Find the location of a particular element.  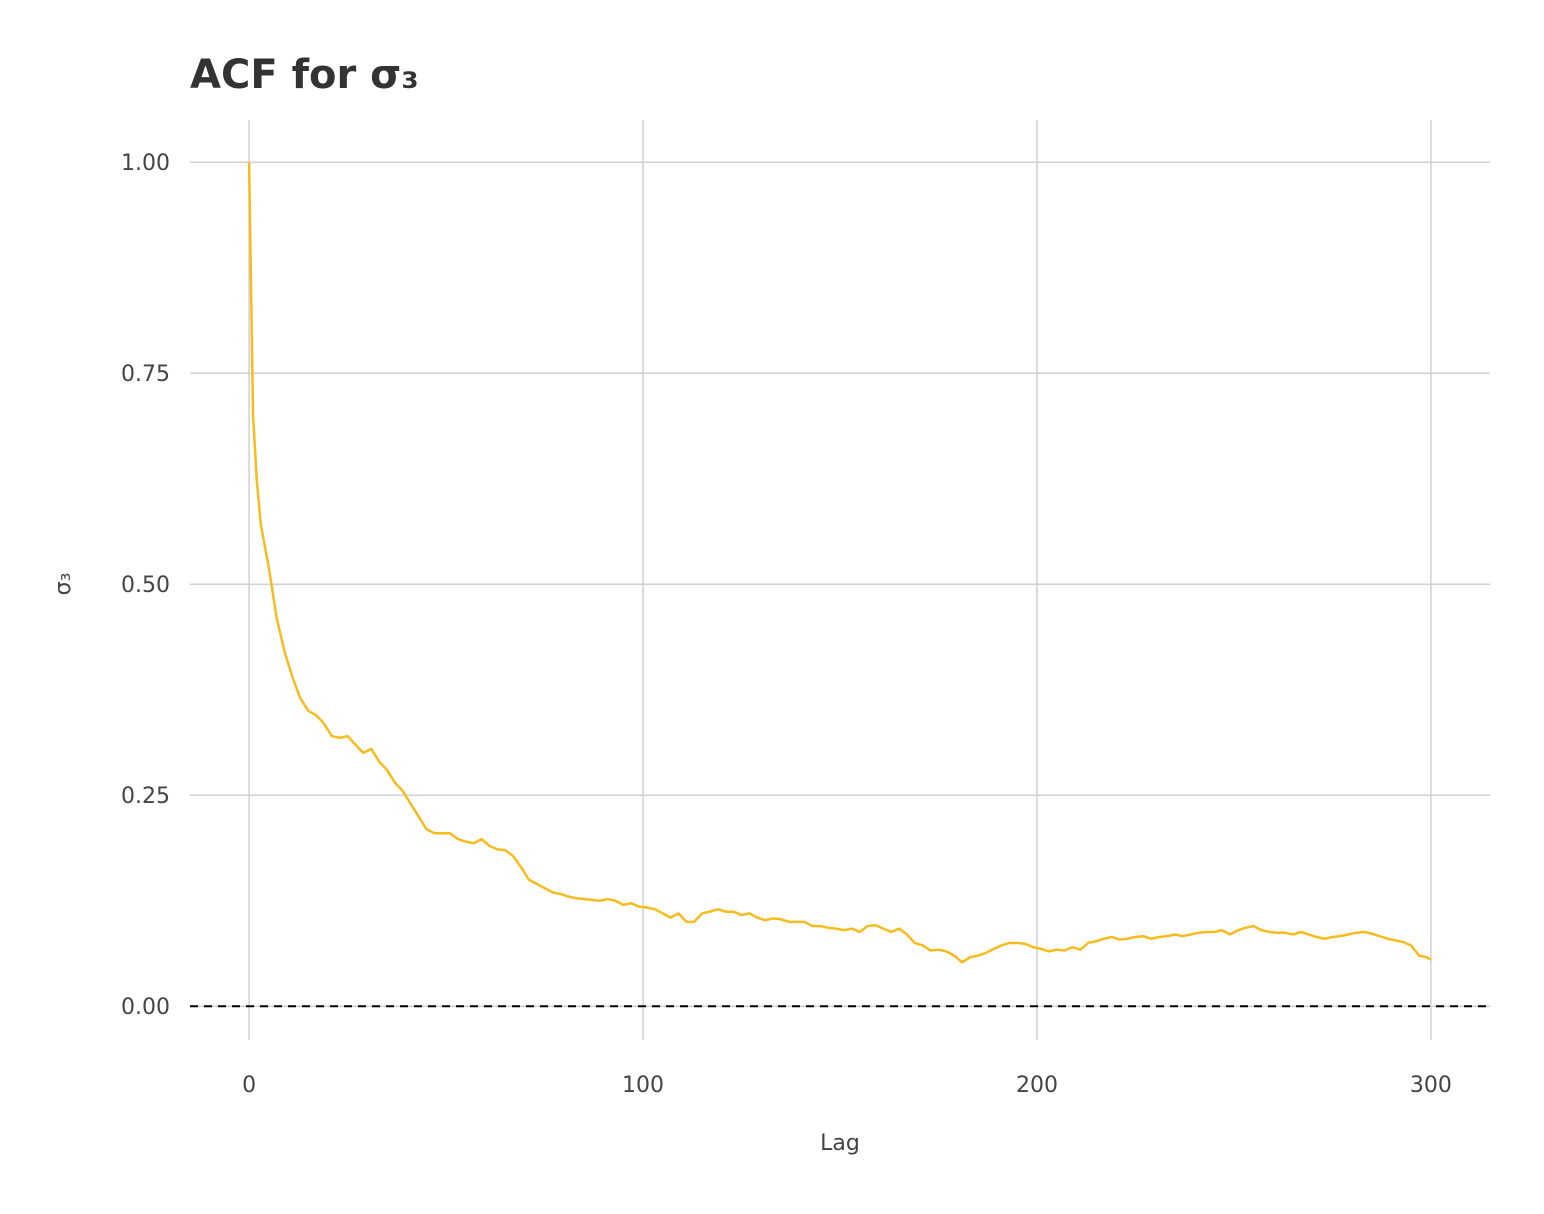

y-tick-label: 0.75 is located at coordinates (145, 374).